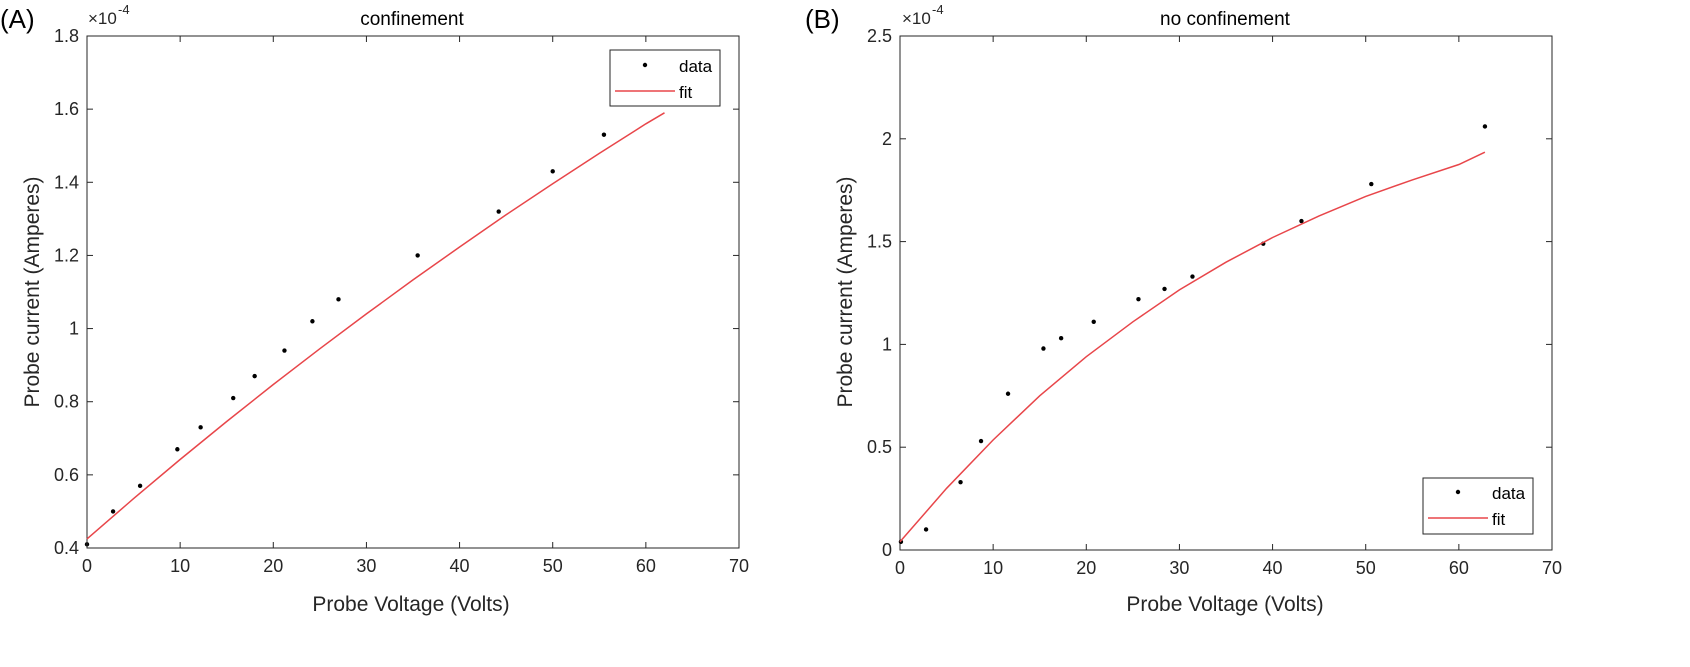 The height and width of the screenshot is (667, 1690). I want to click on y-tick-label: 1.8, so click(66, 36).